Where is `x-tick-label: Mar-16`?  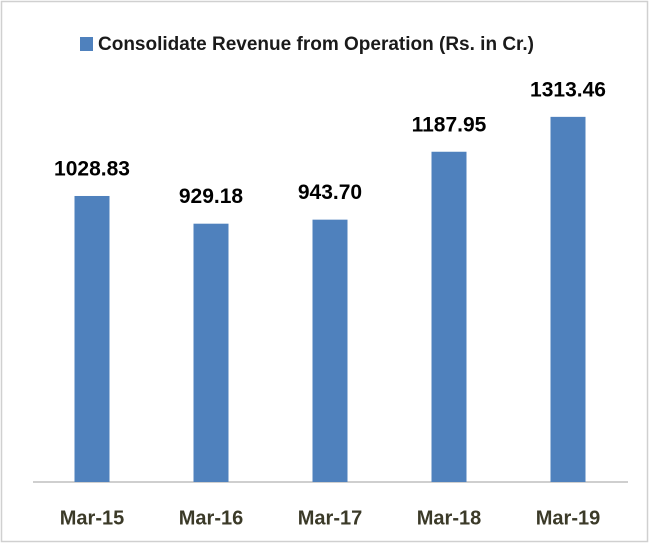
x-tick-label: Mar-16 is located at coordinates (211, 518).